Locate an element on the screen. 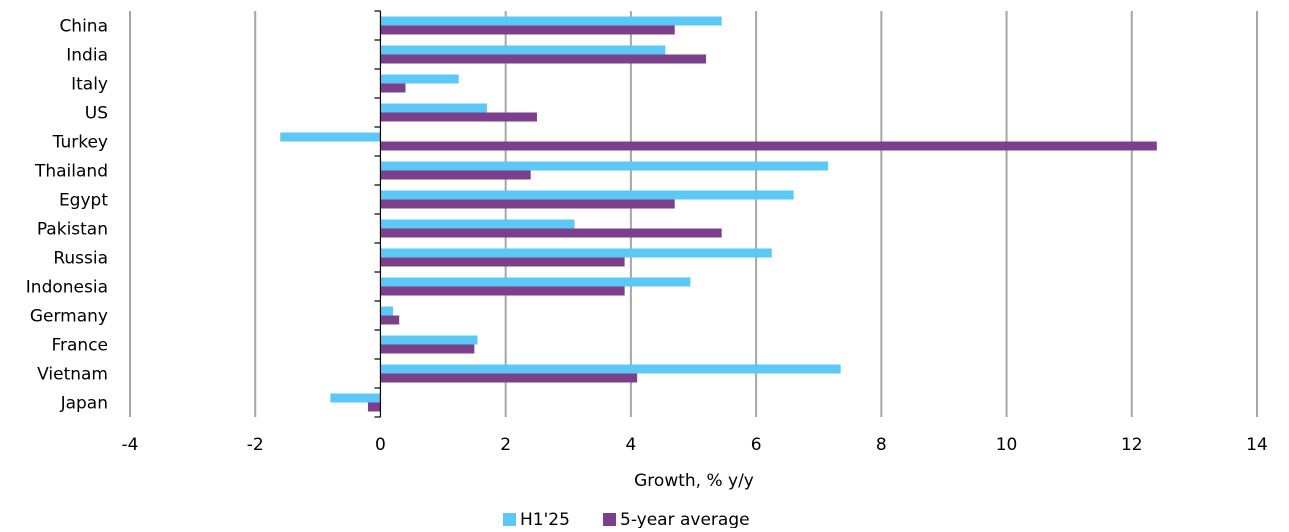  category-label: US is located at coordinates (96, 114).